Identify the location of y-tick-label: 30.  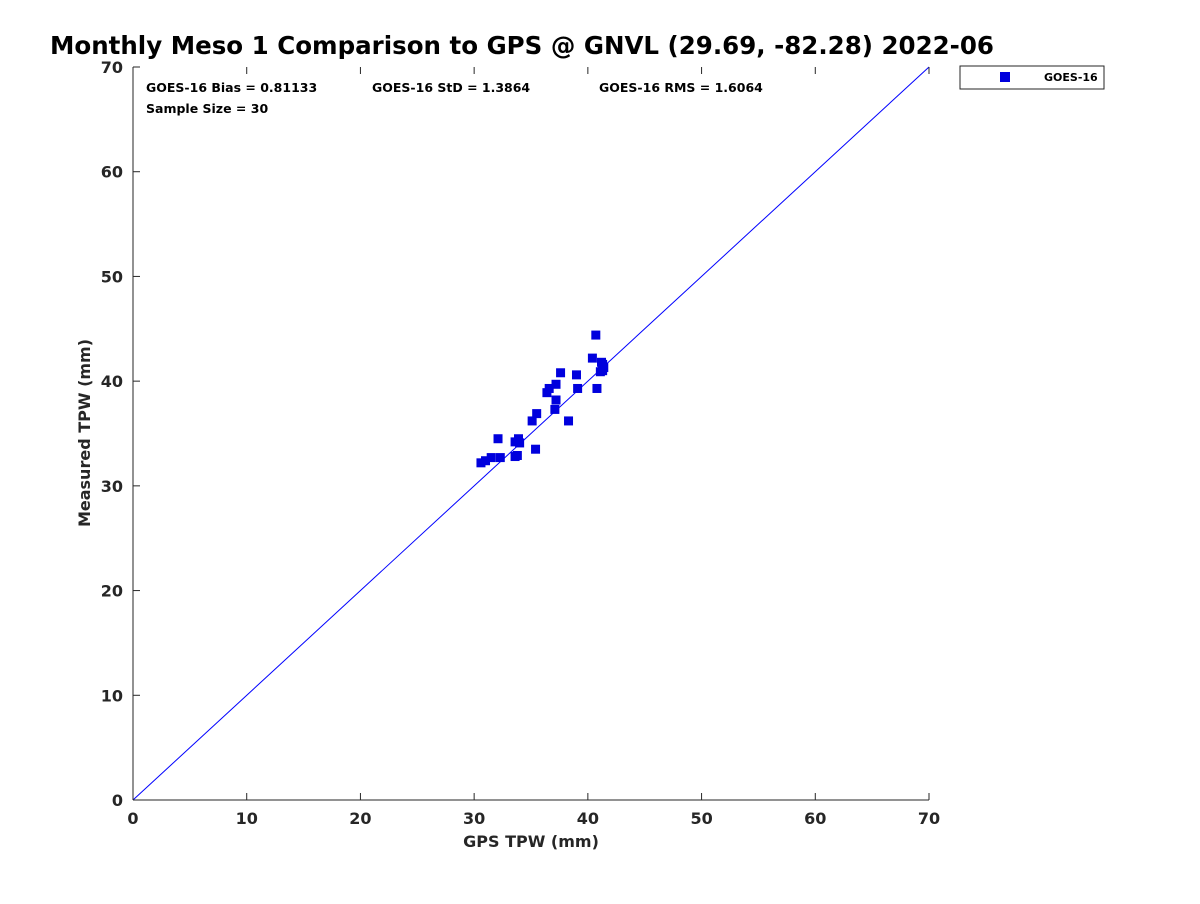
(112, 486).